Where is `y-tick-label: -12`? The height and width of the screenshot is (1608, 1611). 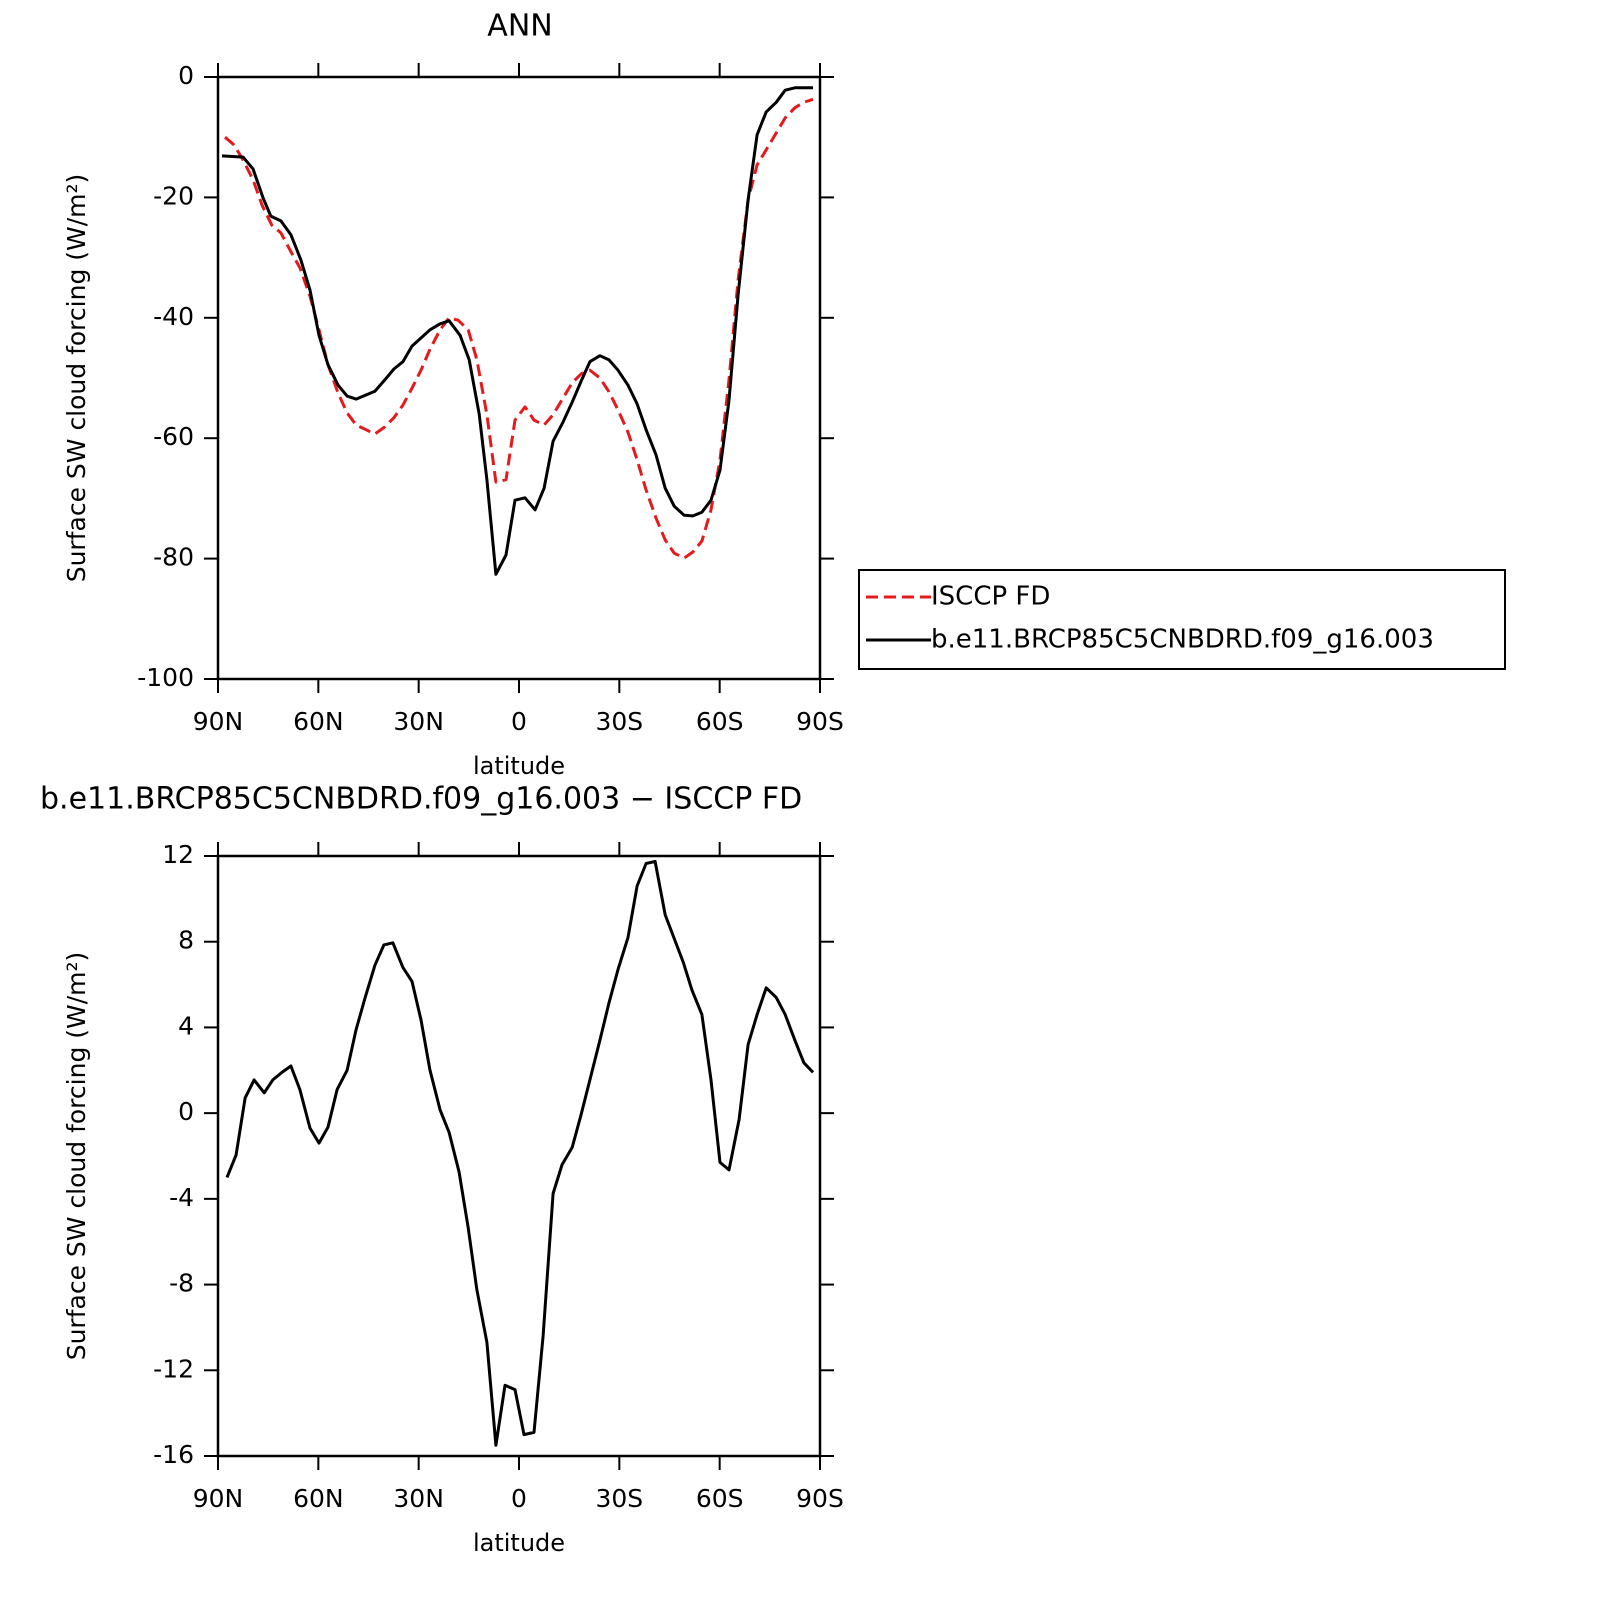 y-tick-label: -12 is located at coordinates (173, 1368).